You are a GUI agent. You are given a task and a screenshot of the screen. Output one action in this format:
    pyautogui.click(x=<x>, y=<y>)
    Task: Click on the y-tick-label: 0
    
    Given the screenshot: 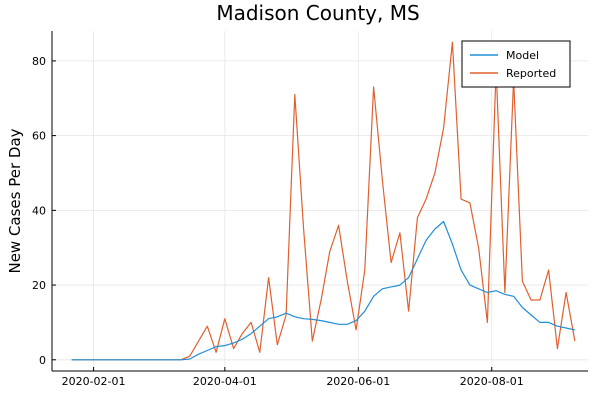 What is the action you would take?
    pyautogui.click(x=42, y=360)
    